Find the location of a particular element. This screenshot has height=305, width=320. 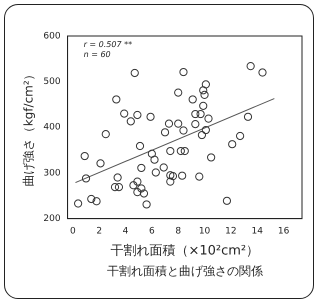

x-tick-label: 16 is located at coordinates (284, 231).